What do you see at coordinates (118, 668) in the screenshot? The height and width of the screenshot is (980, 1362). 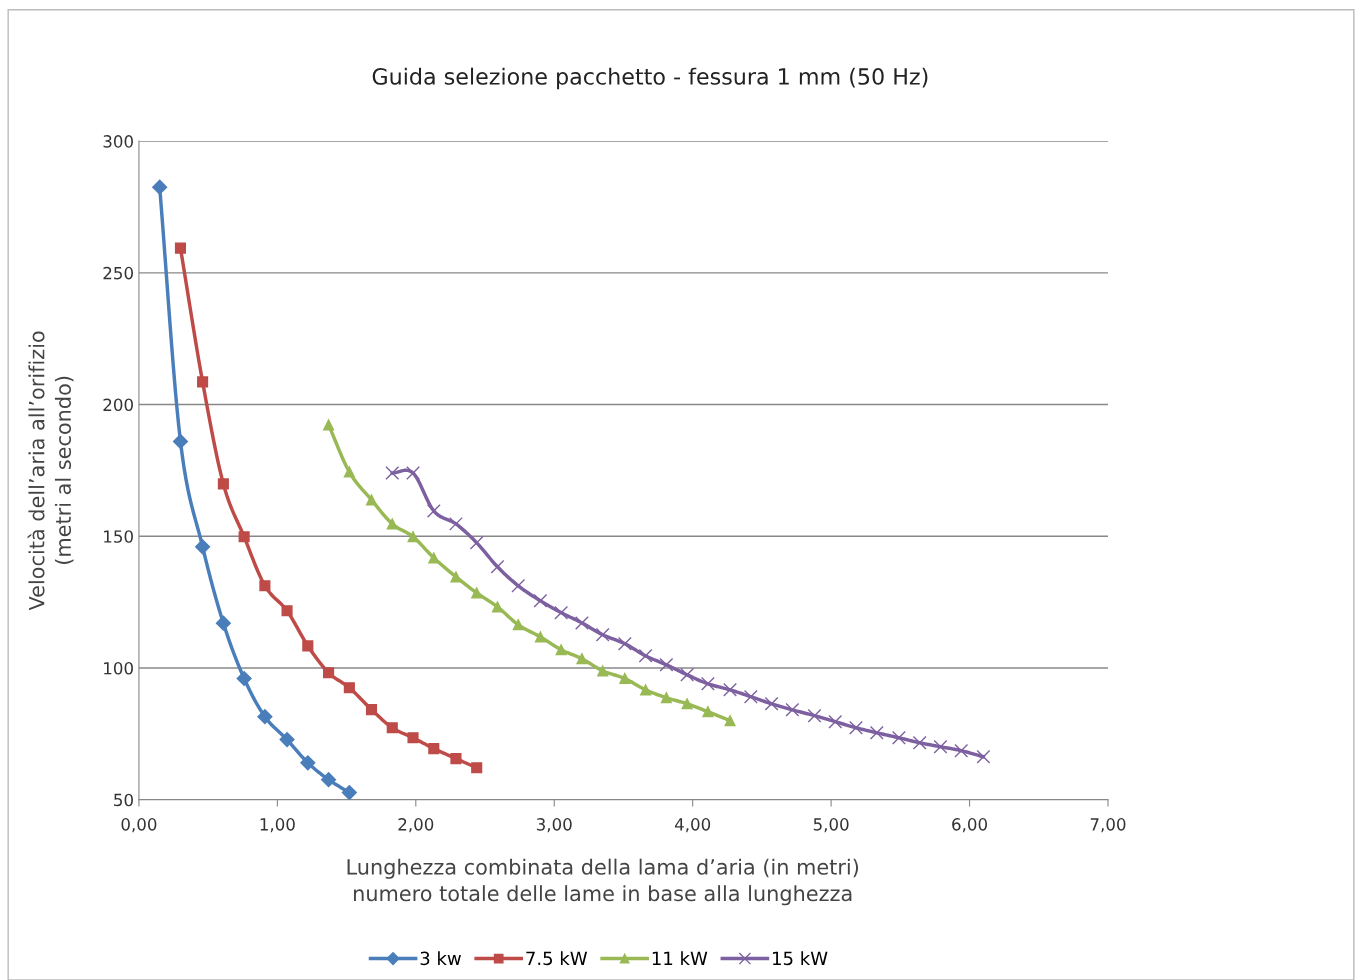 I see `y-tick-label: 100` at bounding box center [118, 668].